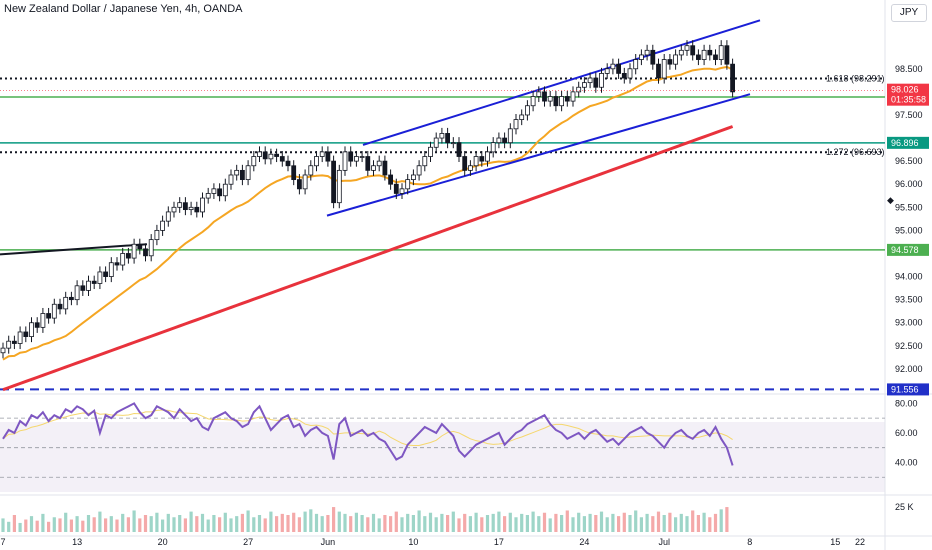 This screenshot has width=932, height=550. I want to click on currency-button: JPY, so click(909, 13).